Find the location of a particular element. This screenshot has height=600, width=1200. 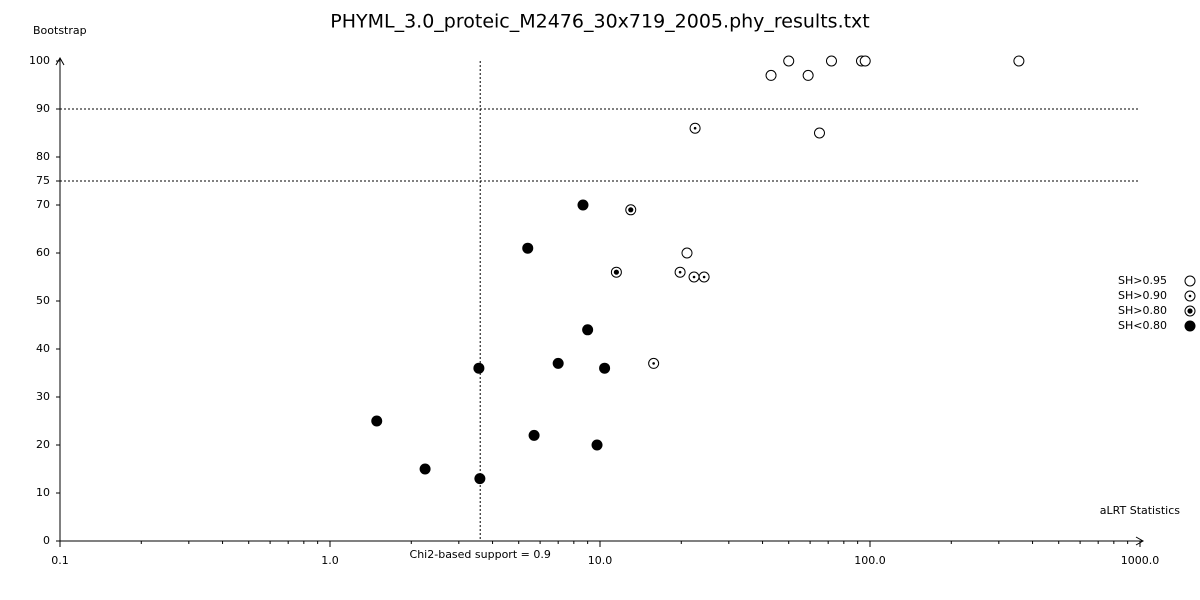

x-axis-label: aLRT Statistics is located at coordinates (1140, 510).